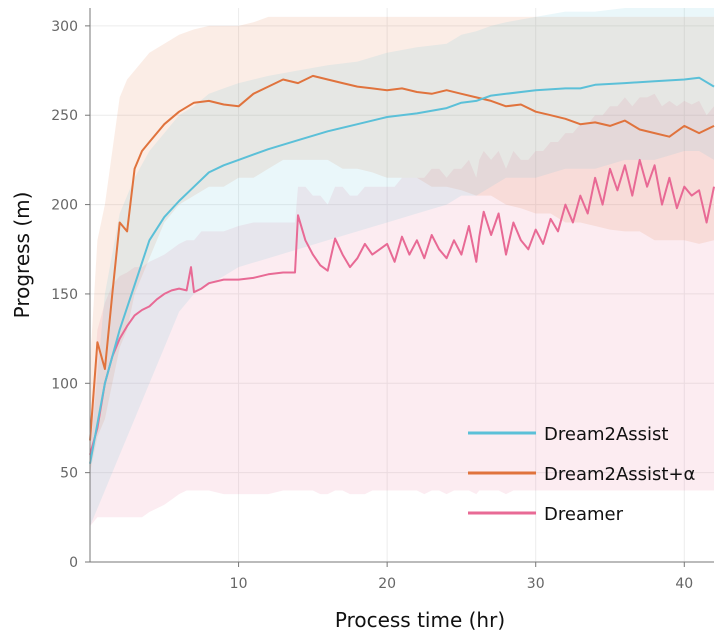 The width and height of the screenshot is (718, 637). I want to click on x-tick-label: 30, so click(536, 584).